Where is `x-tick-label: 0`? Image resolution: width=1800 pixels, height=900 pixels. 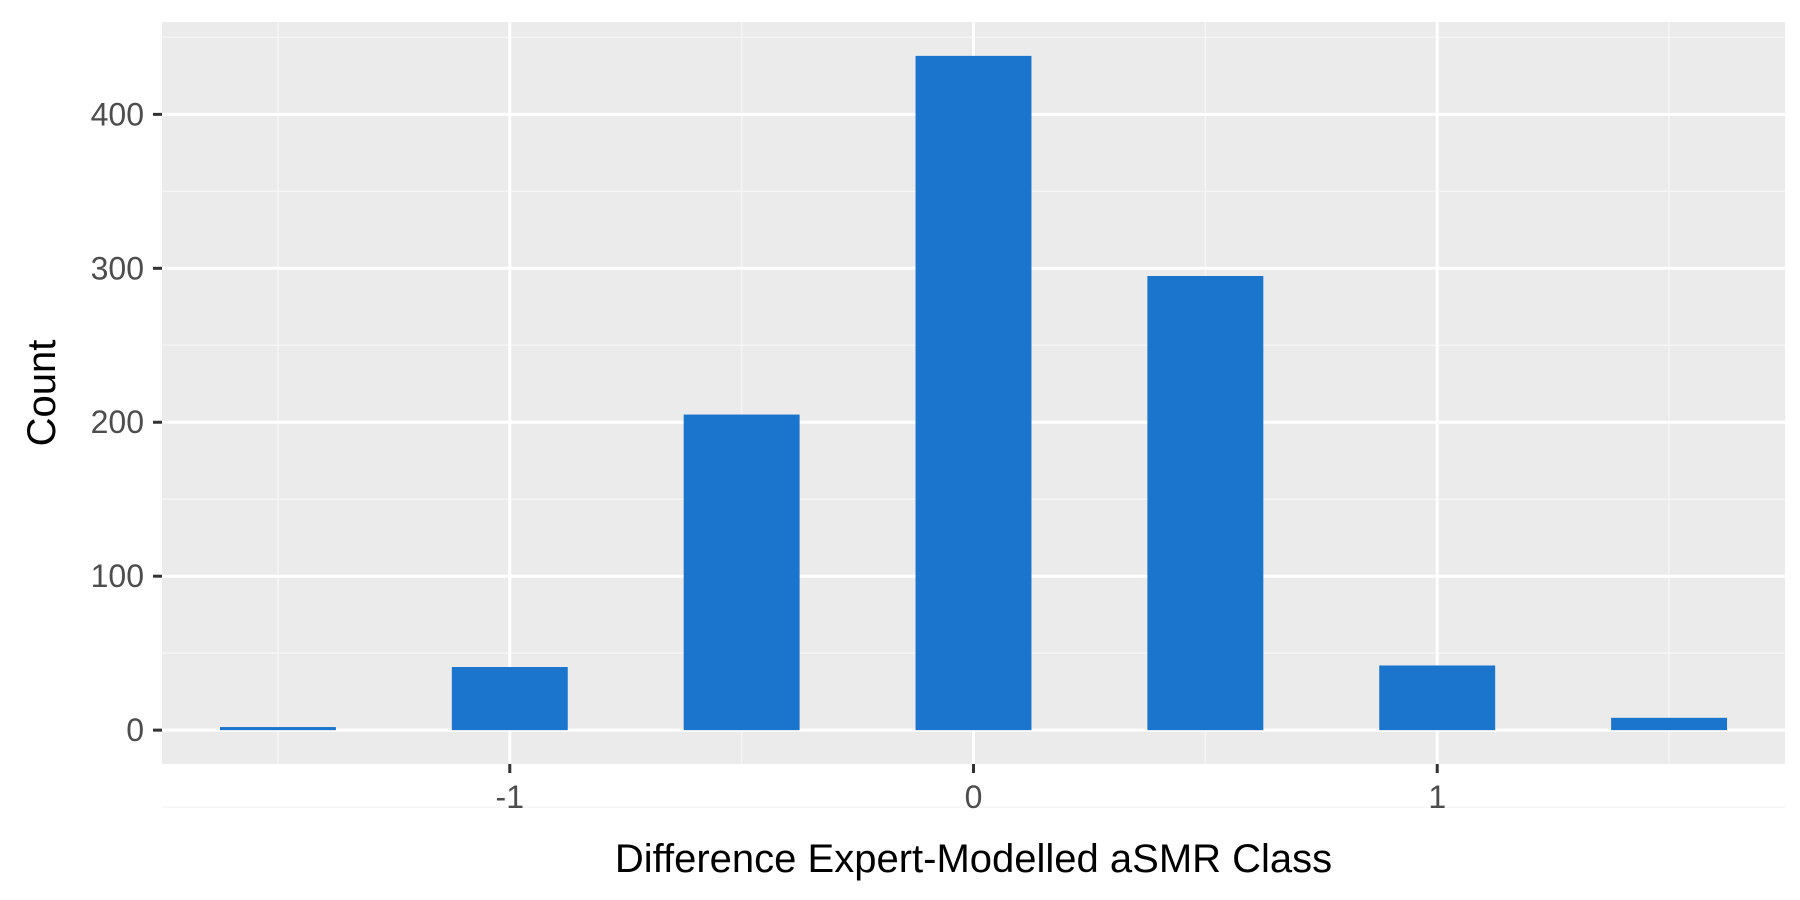
x-tick-label: 0 is located at coordinates (974, 797).